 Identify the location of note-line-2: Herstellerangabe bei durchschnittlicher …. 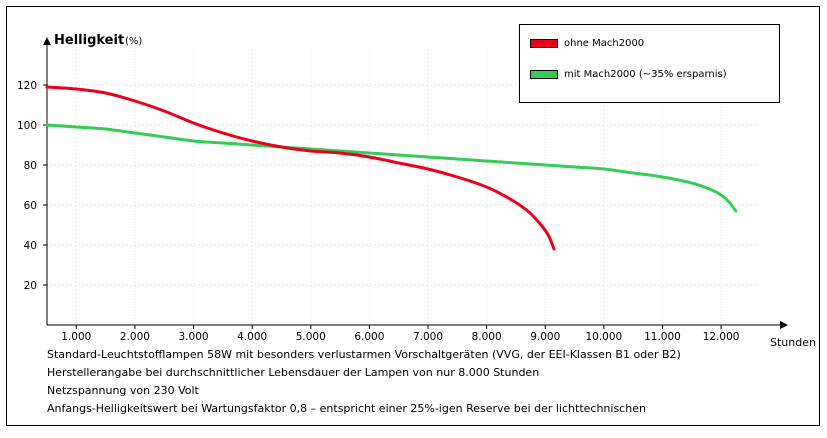
(293, 372).